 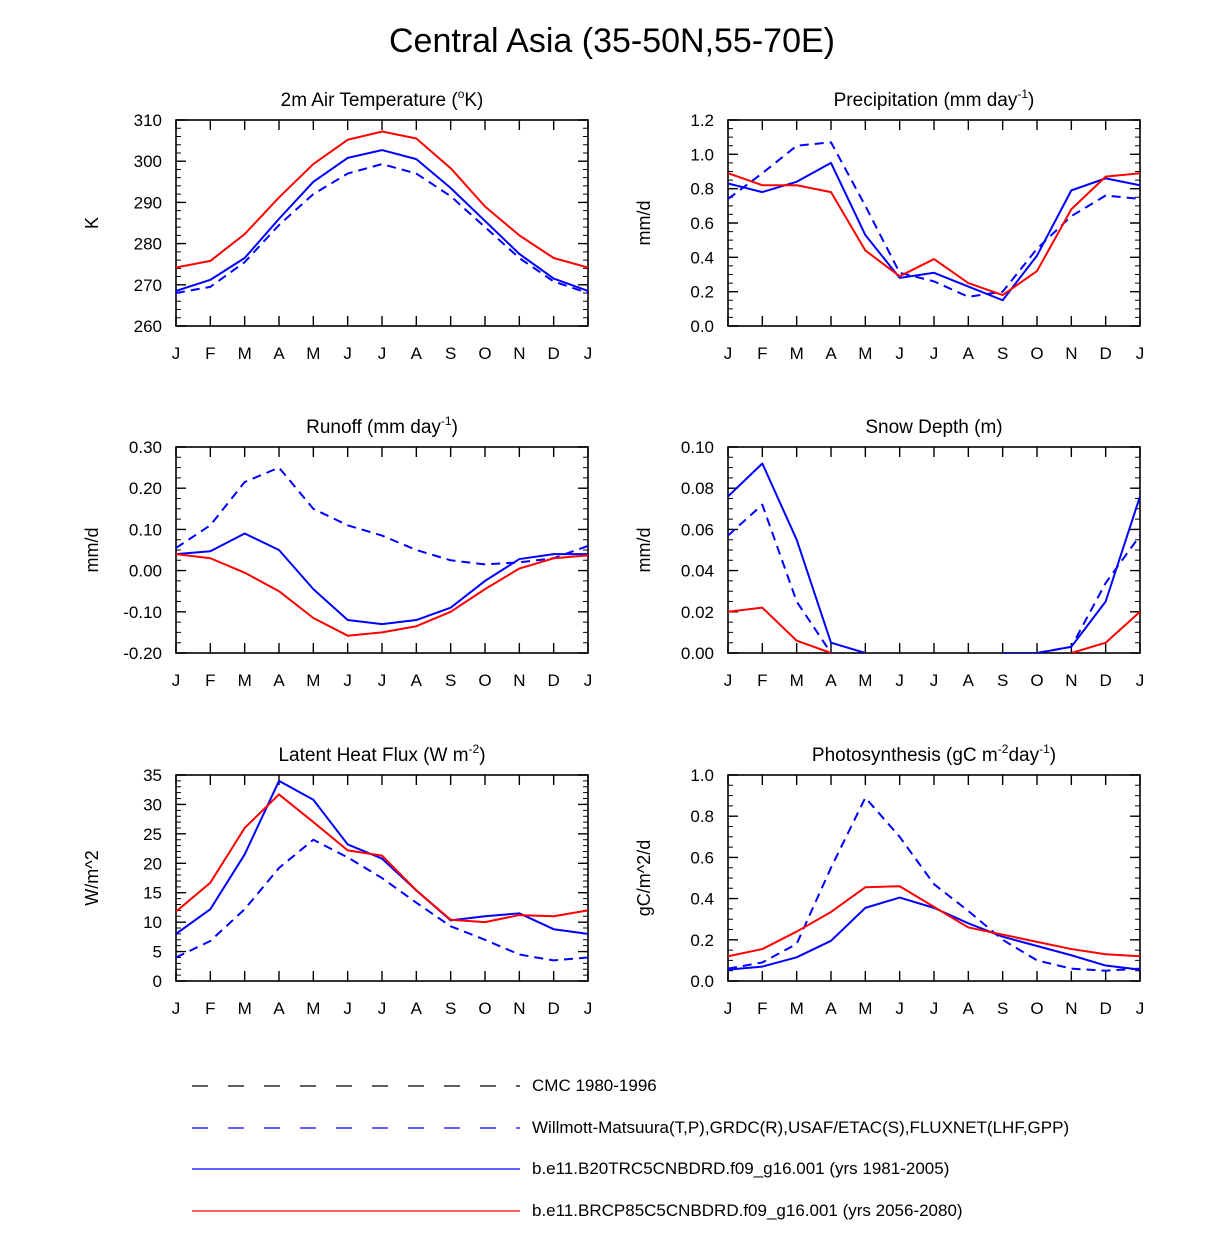 I want to click on x-tick-label-snow-depth: S, so click(x=1002, y=680).